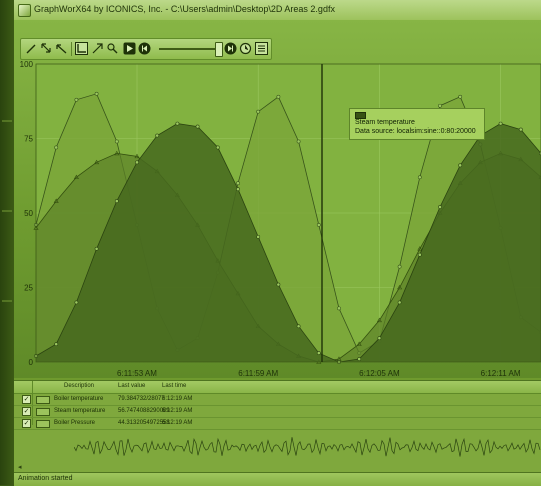  Describe the element at coordinates (74, 423) in the screenshot. I see `row-description: Boiler Pressure` at that location.